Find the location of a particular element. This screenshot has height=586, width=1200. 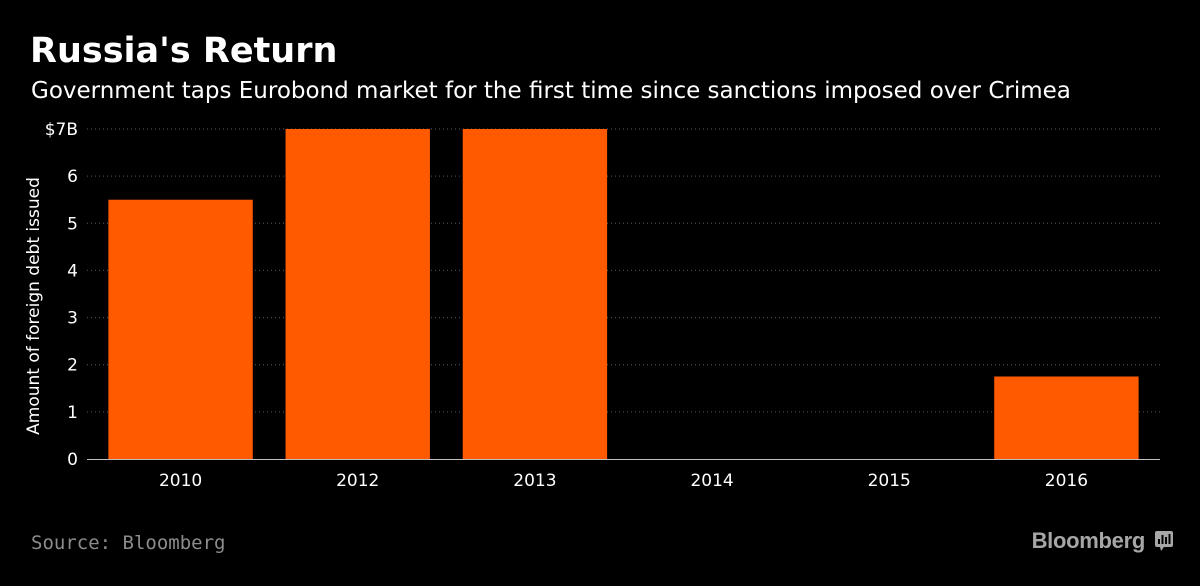

y-tick-label: 1 is located at coordinates (72, 413).